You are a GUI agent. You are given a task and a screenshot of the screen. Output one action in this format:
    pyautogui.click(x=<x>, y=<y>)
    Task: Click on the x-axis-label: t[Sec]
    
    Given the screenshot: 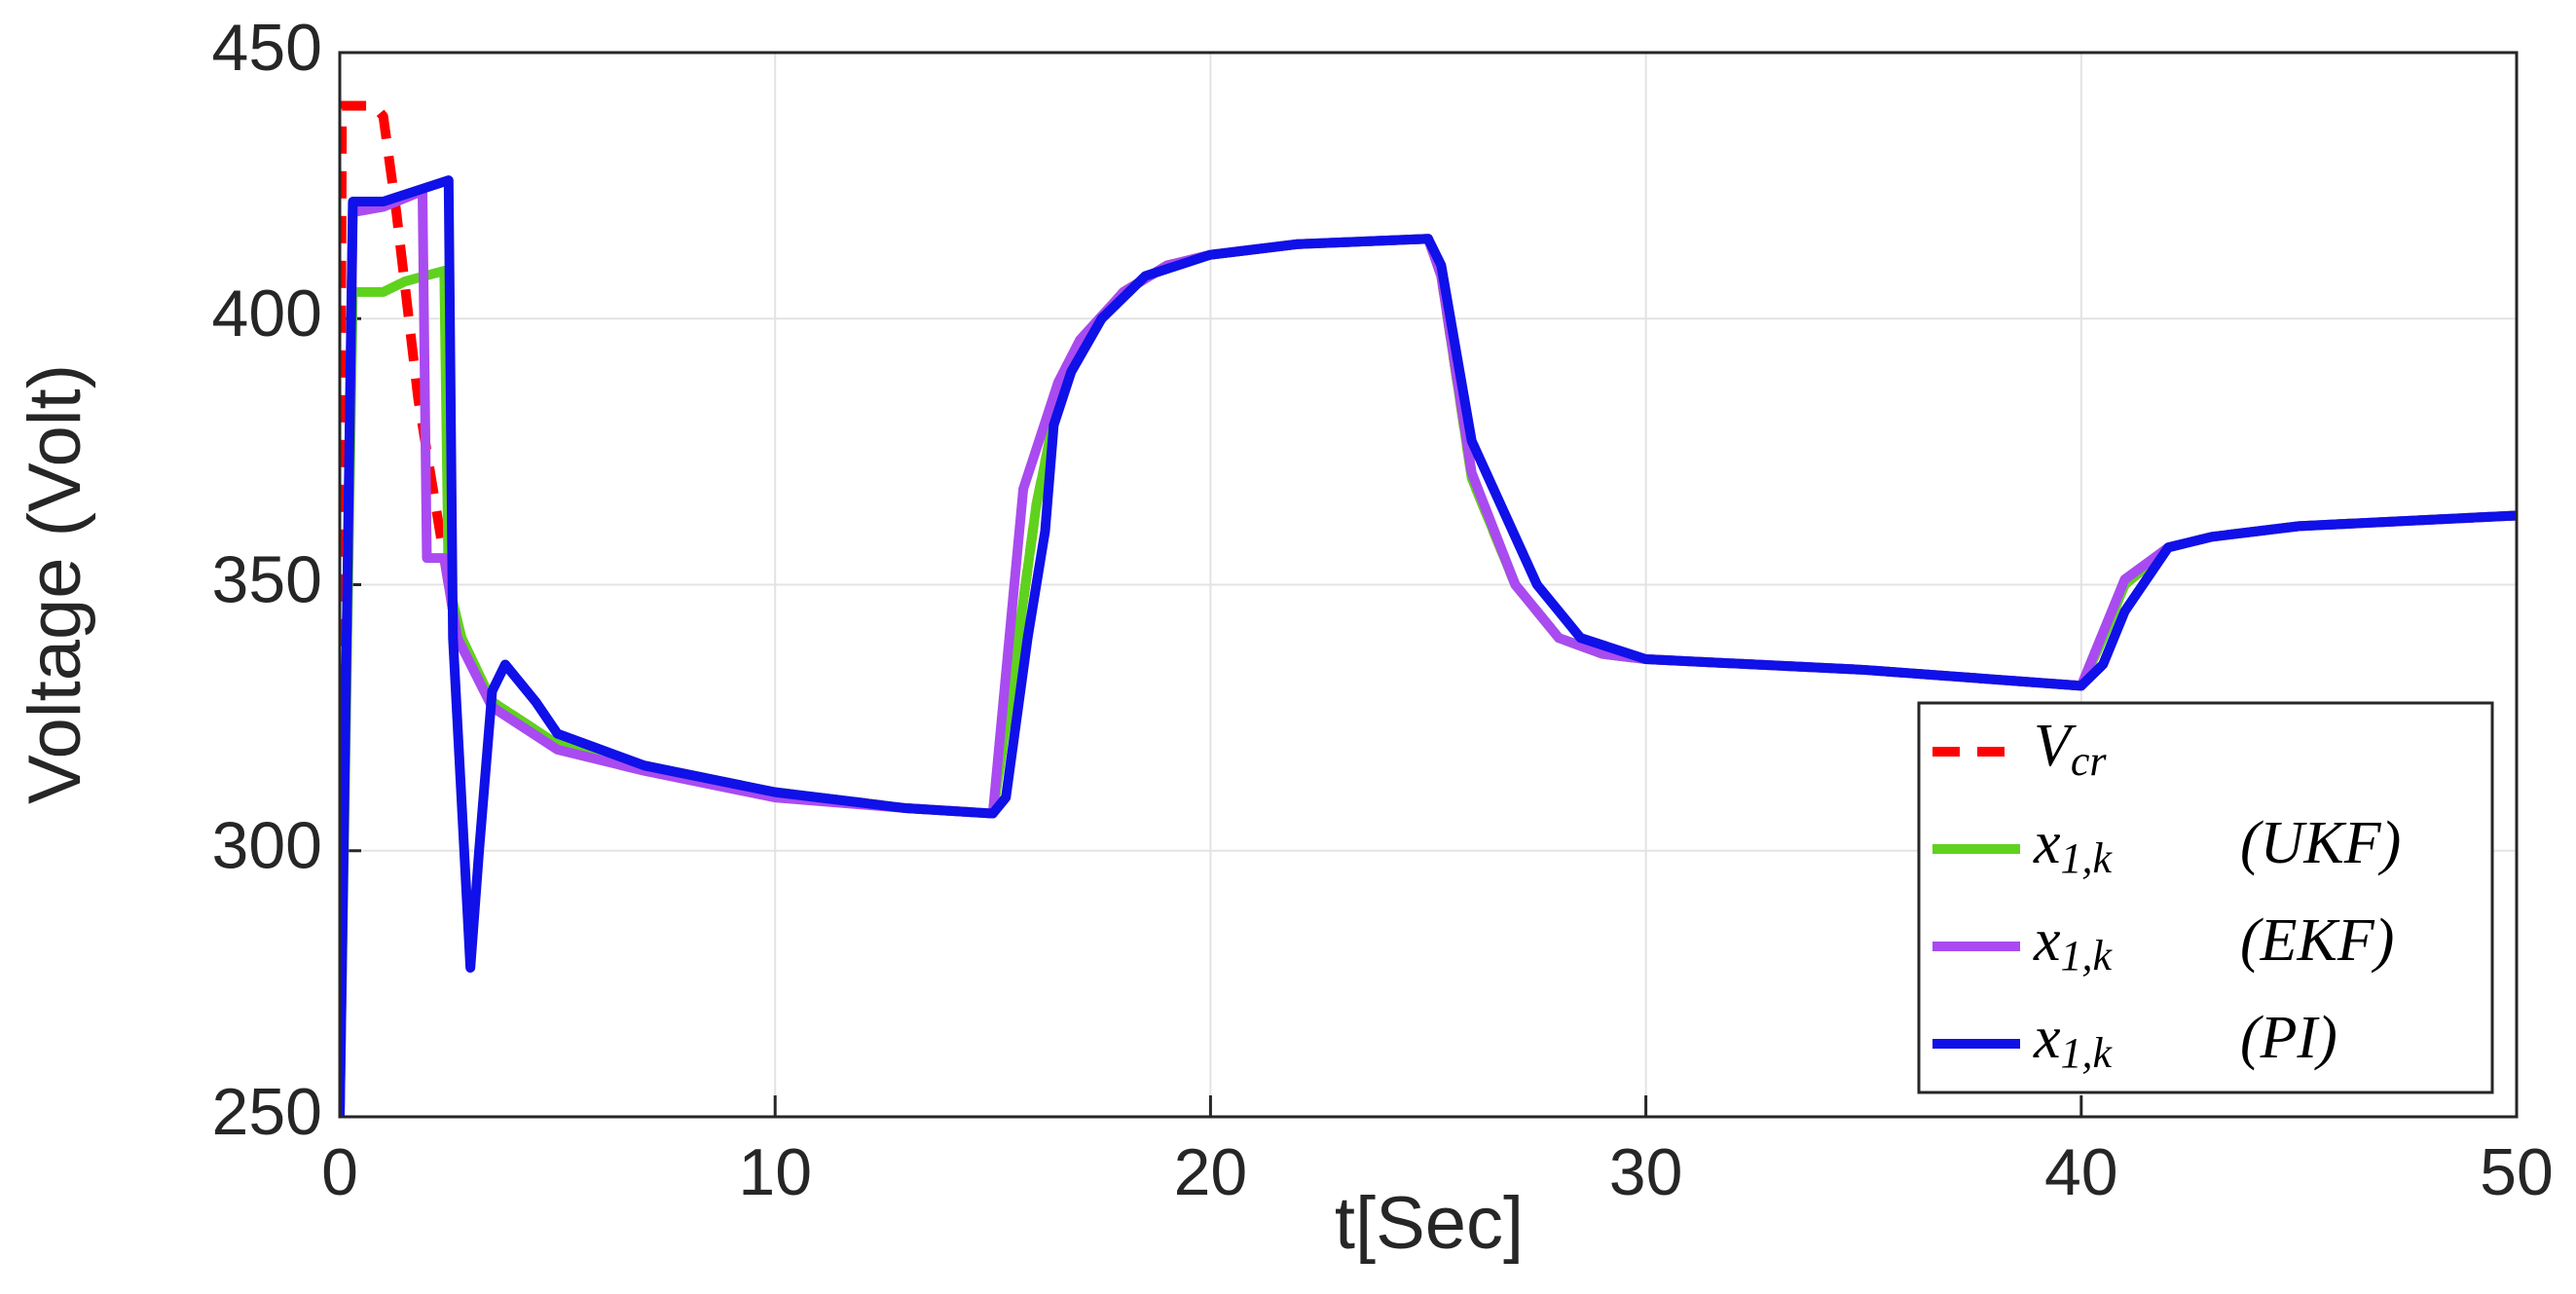 What is the action you would take?
    pyautogui.click(x=1429, y=1223)
    